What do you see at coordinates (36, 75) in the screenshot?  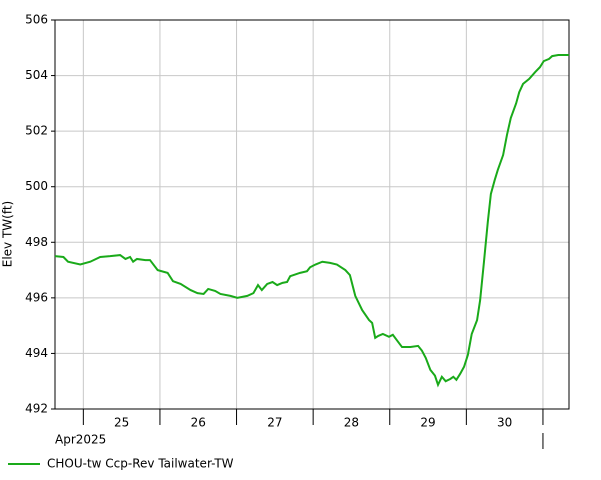 I see `y-tick-label: 504` at bounding box center [36, 75].